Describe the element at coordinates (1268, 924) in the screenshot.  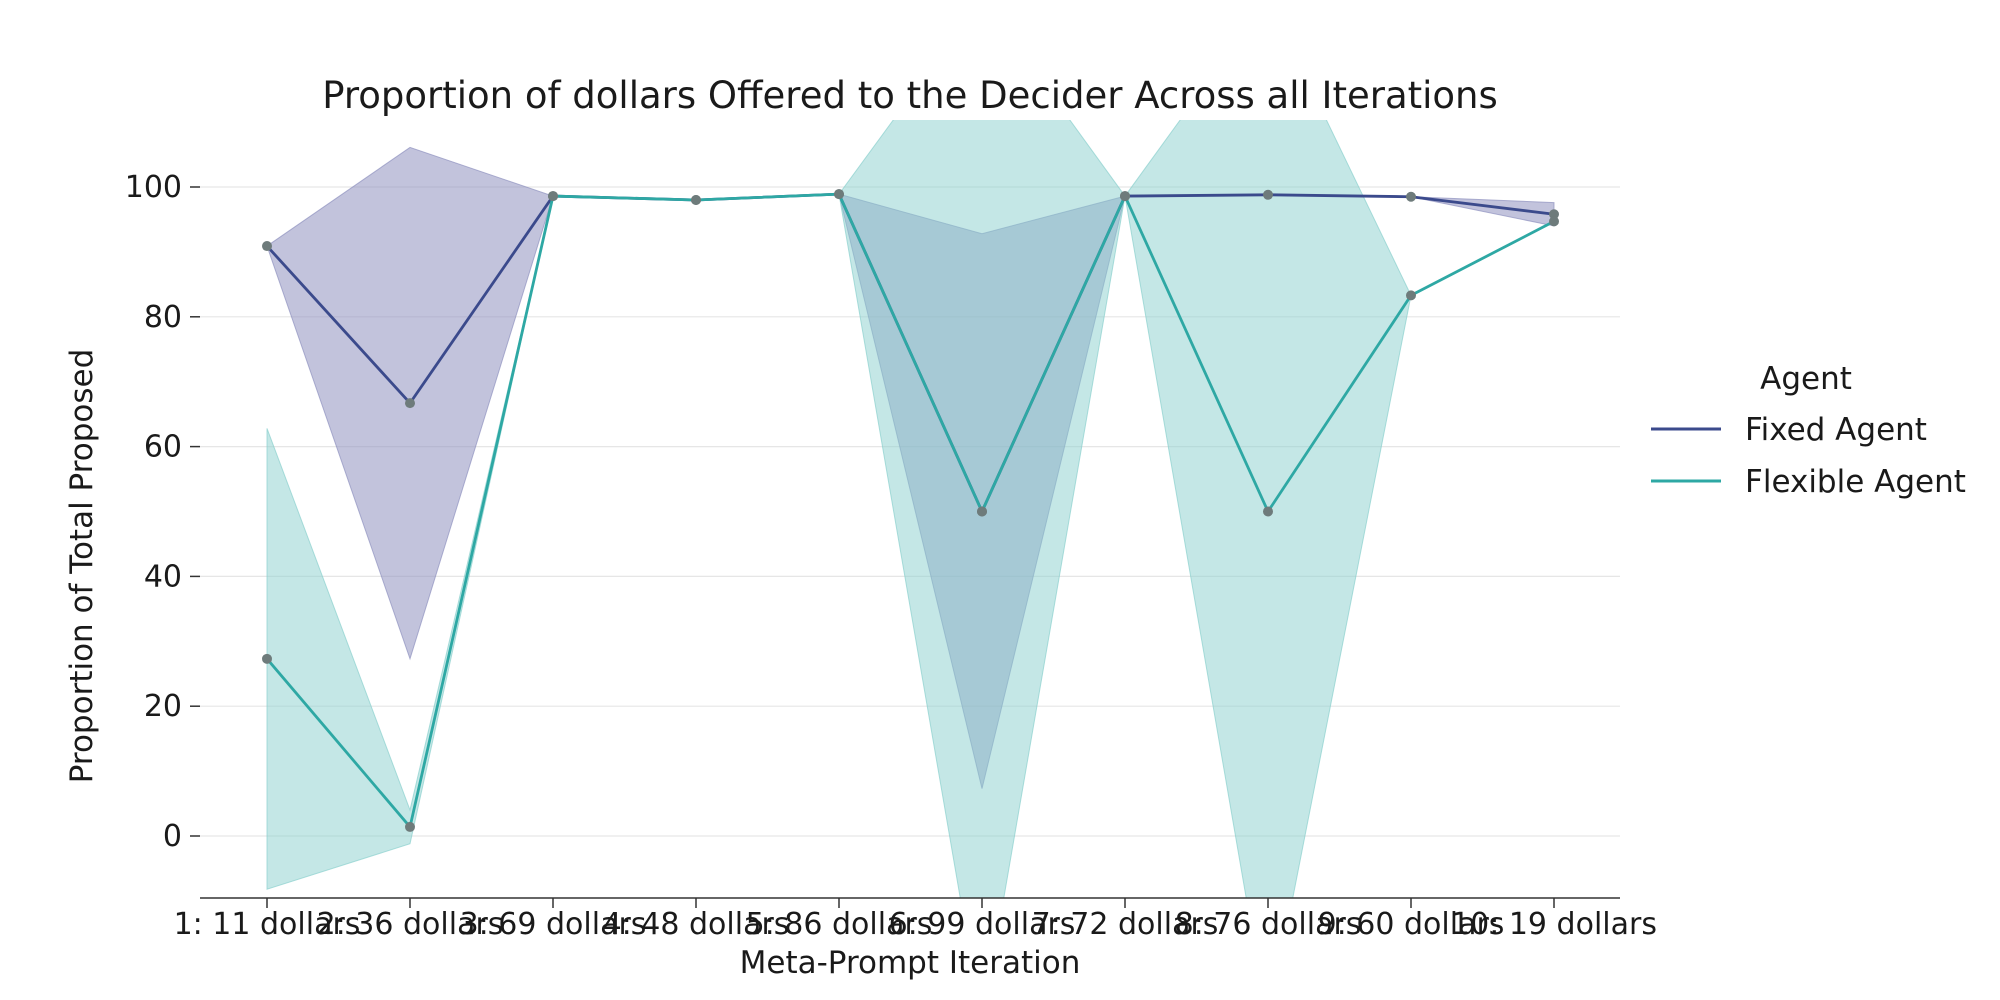
I see `x-tick-label: 8: 76 dollars` at that location.